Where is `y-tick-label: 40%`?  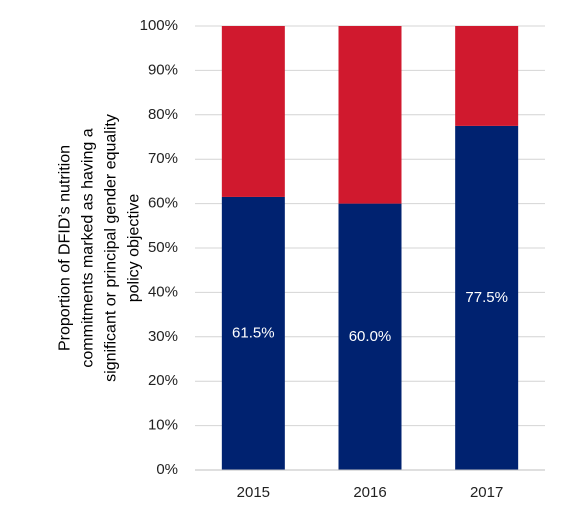
y-tick-label: 40% is located at coordinates (163, 291).